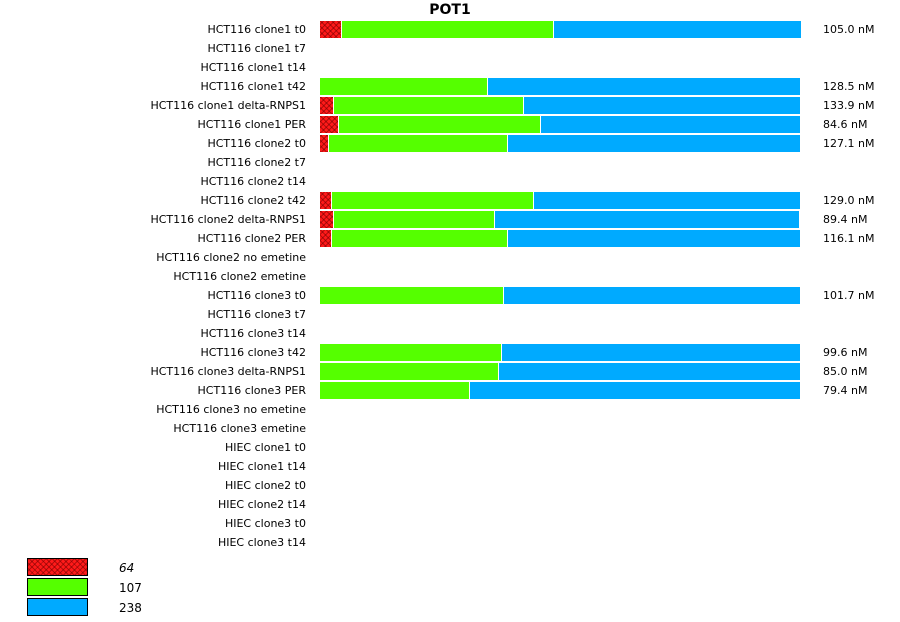 The height and width of the screenshot is (622, 900). What do you see at coordinates (231, 257) in the screenshot?
I see `row-label: HCT116 clone2 no emetine` at bounding box center [231, 257].